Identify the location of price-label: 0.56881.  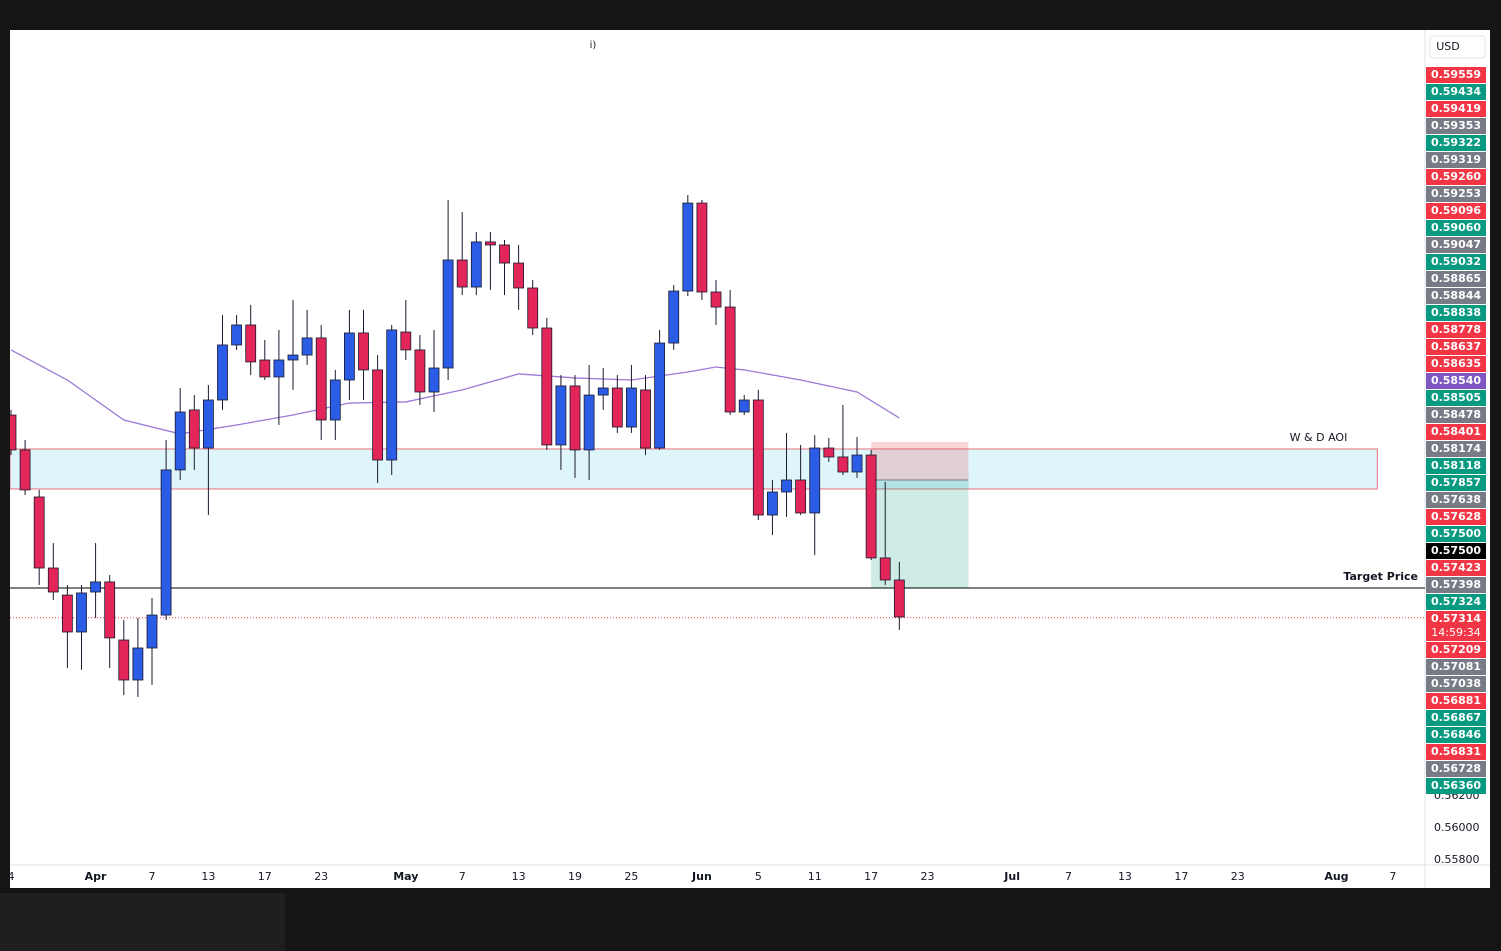
(1456, 700).